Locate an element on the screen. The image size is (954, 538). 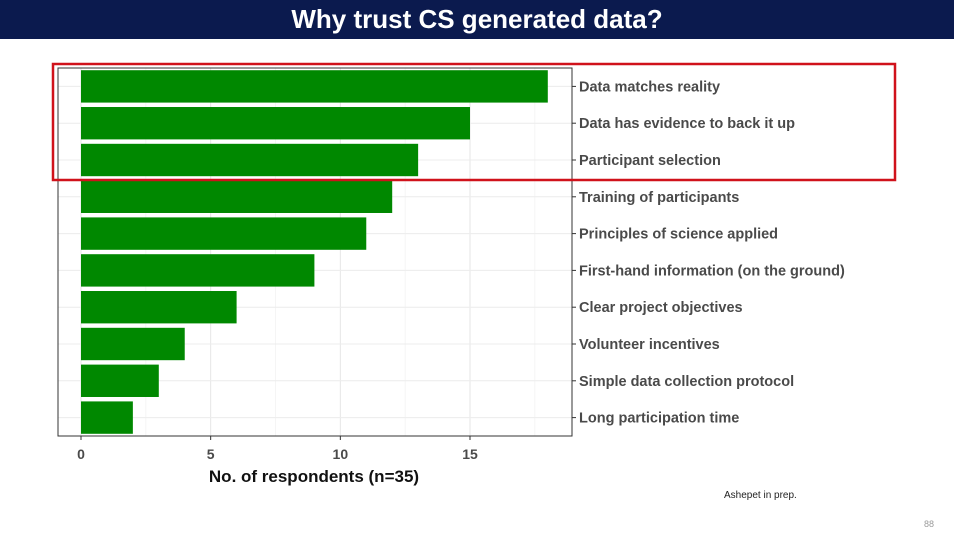
category-label: Volunteer incentives is located at coordinates (649, 345).